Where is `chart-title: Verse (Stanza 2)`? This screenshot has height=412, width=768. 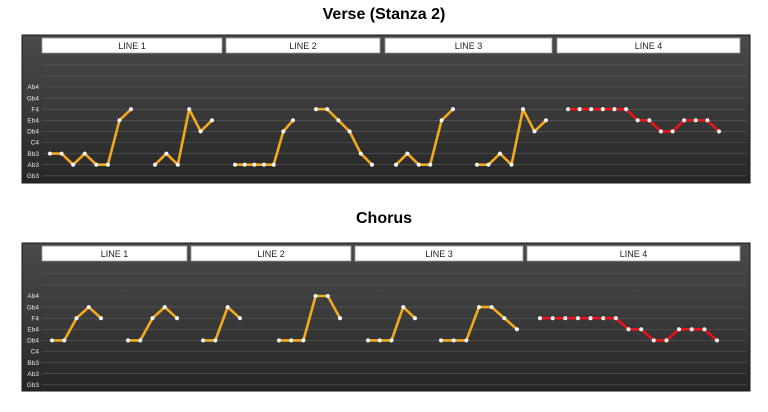 chart-title: Verse (Stanza 2) is located at coordinates (384, 14).